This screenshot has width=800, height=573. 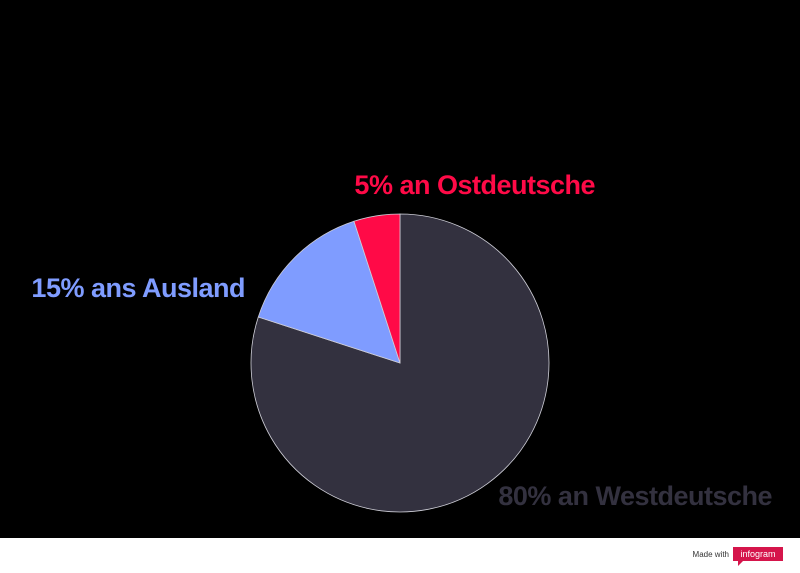 I want to click on brand-badge, so click(x=758, y=556).